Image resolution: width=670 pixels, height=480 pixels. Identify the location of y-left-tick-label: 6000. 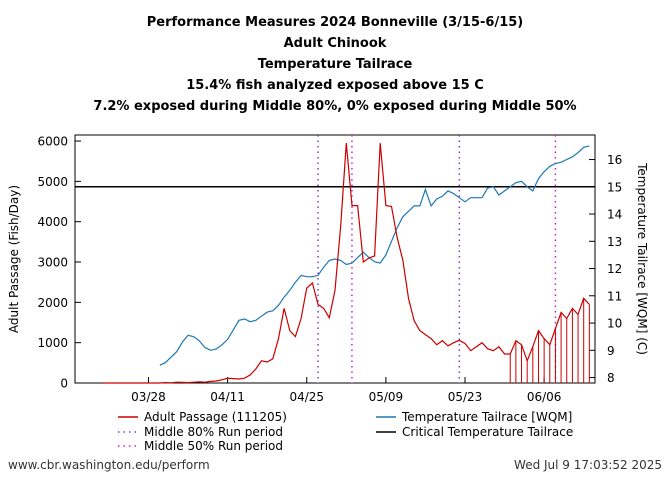
(52, 142).